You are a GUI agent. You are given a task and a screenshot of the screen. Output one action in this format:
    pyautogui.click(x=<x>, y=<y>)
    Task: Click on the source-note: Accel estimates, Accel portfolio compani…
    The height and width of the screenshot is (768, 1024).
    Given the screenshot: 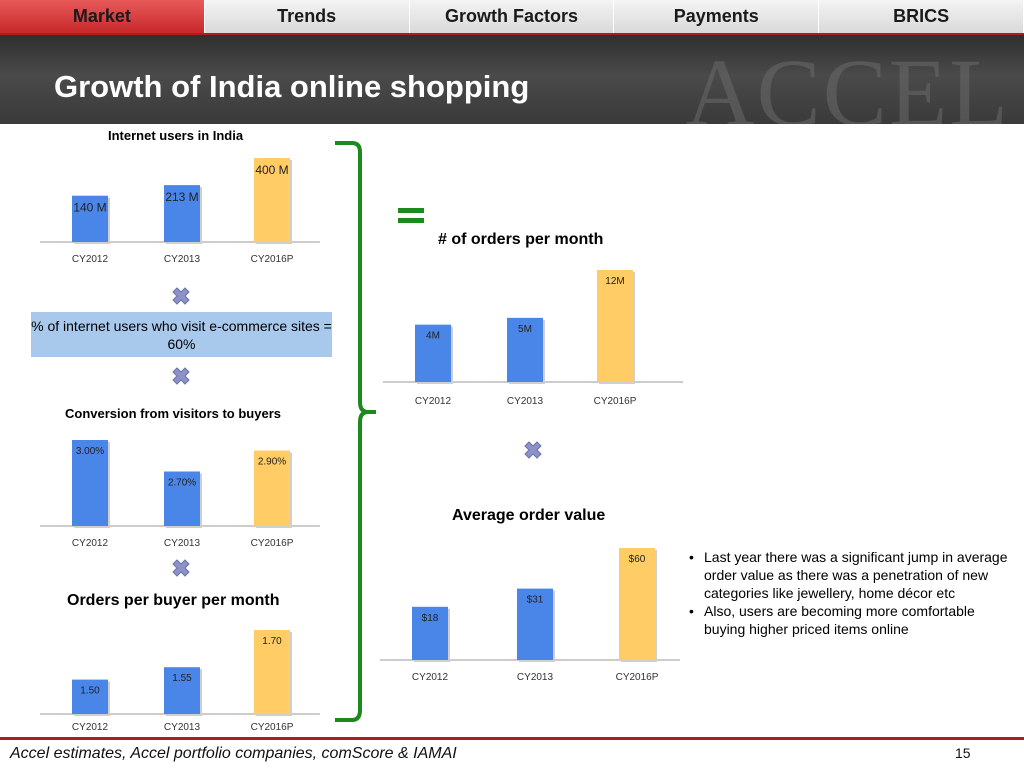 What is the action you would take?
    pyautogui.click(x=233, y=753)
    